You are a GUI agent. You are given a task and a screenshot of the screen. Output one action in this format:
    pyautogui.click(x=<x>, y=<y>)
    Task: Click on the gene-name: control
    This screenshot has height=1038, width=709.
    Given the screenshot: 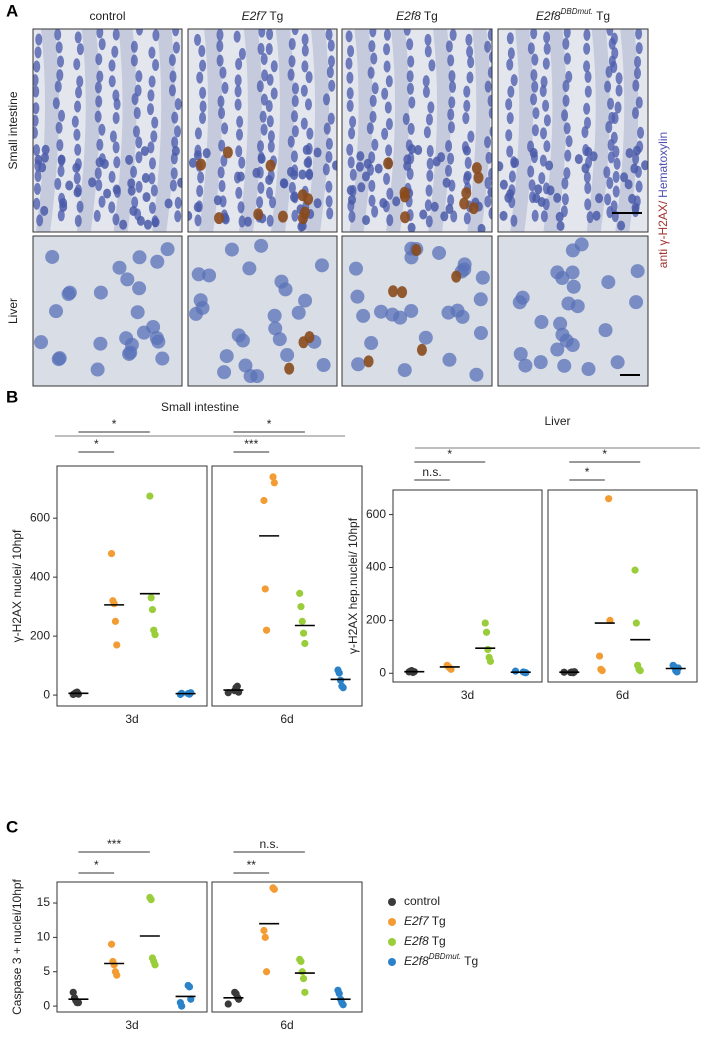 What is the action you would take?
    pyautogui.click(x=422, y=901)
    